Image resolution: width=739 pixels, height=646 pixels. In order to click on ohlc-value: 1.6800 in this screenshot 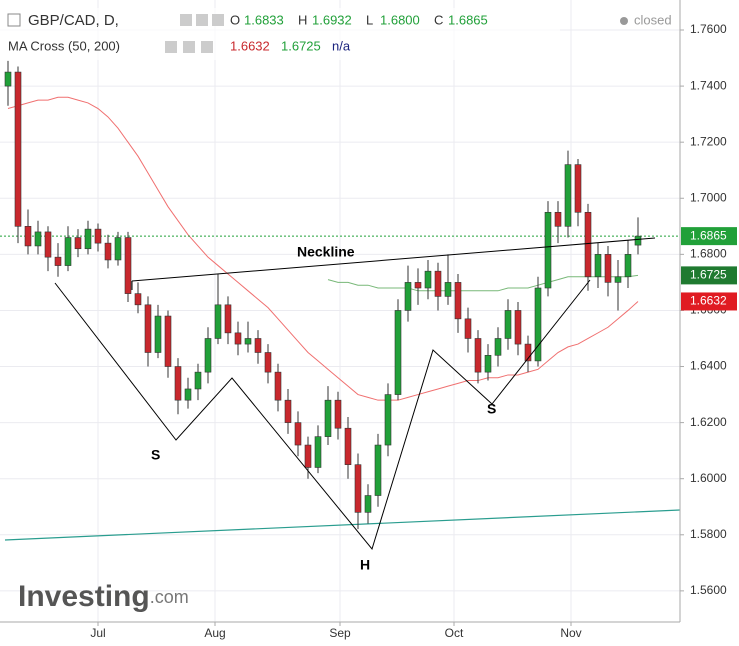, I will do `click(400, 19)`.